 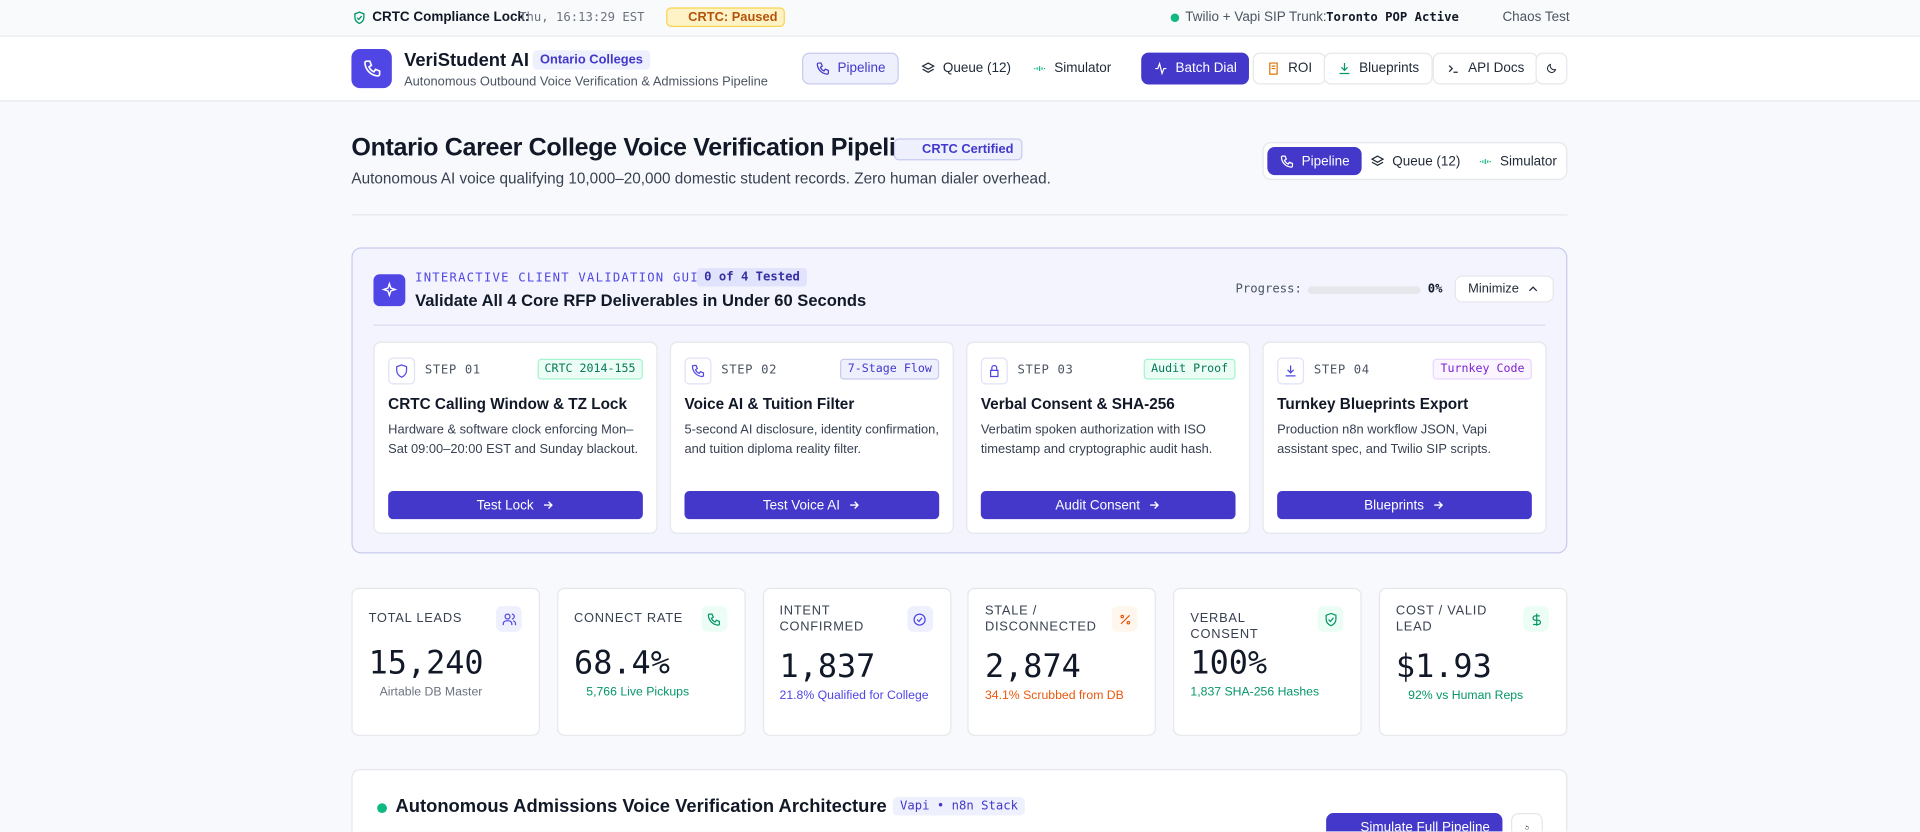 What do you see at coordinates (1443, 667) in the screenshot?
I see `stat-value: $1.93` at bounding box center [1443, 667].